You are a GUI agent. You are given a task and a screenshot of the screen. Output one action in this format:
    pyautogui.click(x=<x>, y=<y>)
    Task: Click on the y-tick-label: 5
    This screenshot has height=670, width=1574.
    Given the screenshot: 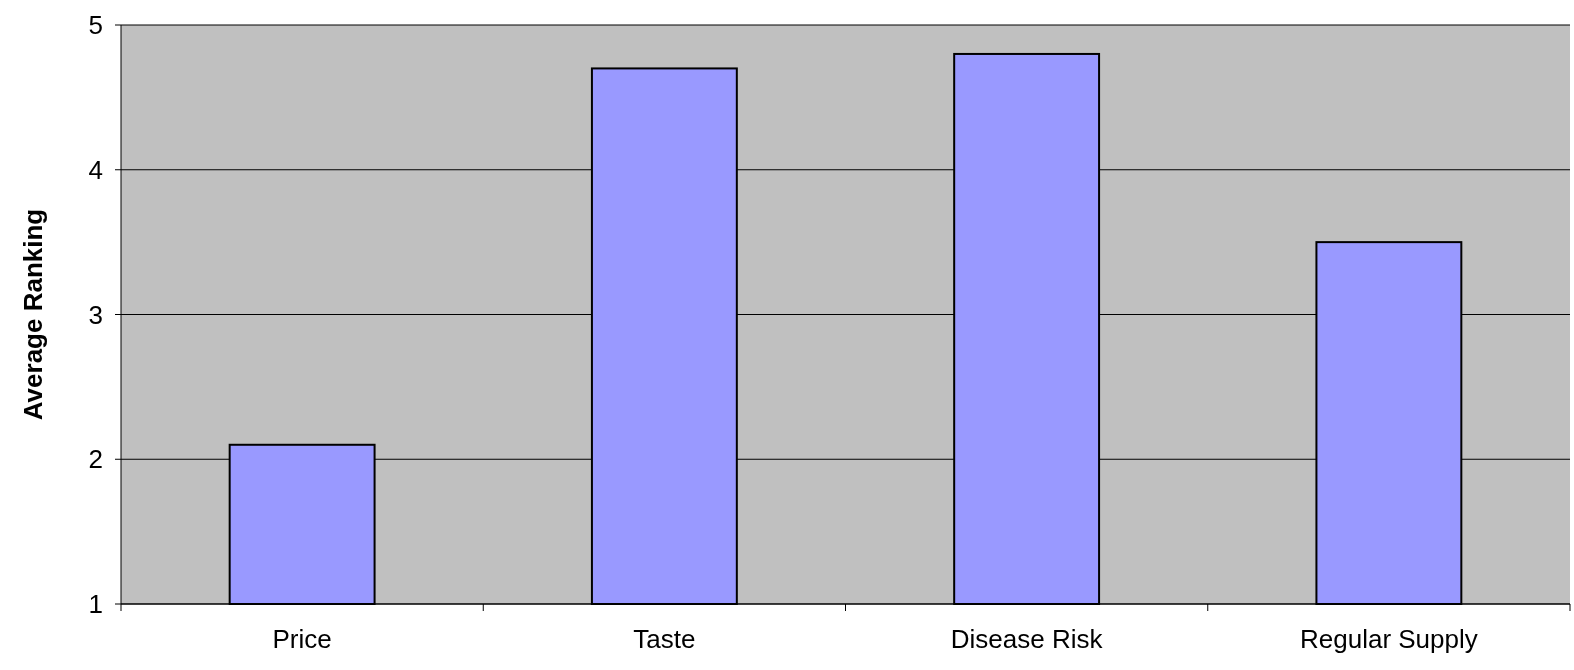 What is the action you would take?
    pyautogui.click(x=95, y=25)
    